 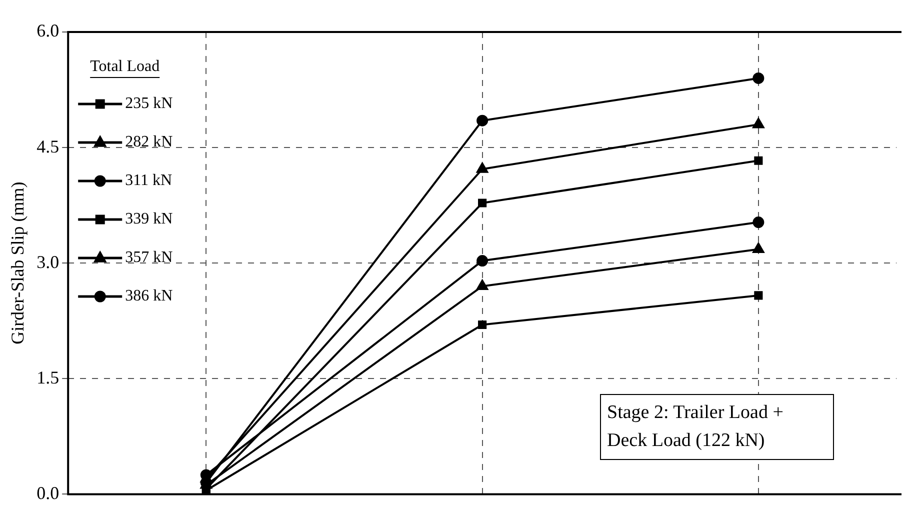 What do you see at coordinates (48, 30) in the screenshot?
I see `y-tick-label: 6.0` at bounding box center [48, 30].